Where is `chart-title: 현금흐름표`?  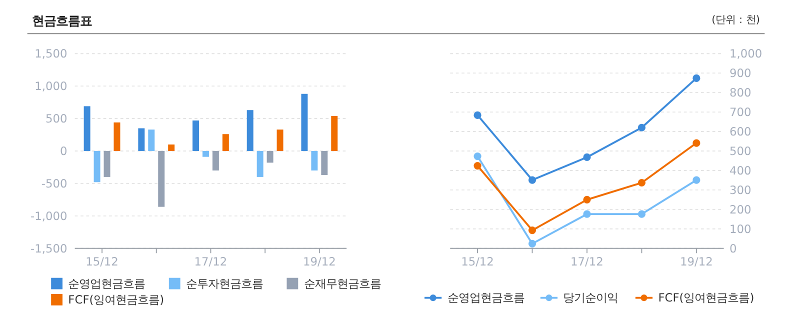
chart-title: 현금흐름표 is located at coordinates (62, 21).